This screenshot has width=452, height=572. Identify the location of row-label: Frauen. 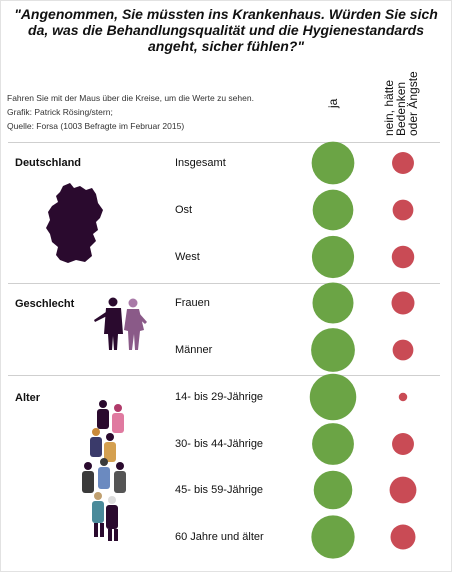
(192, 303).